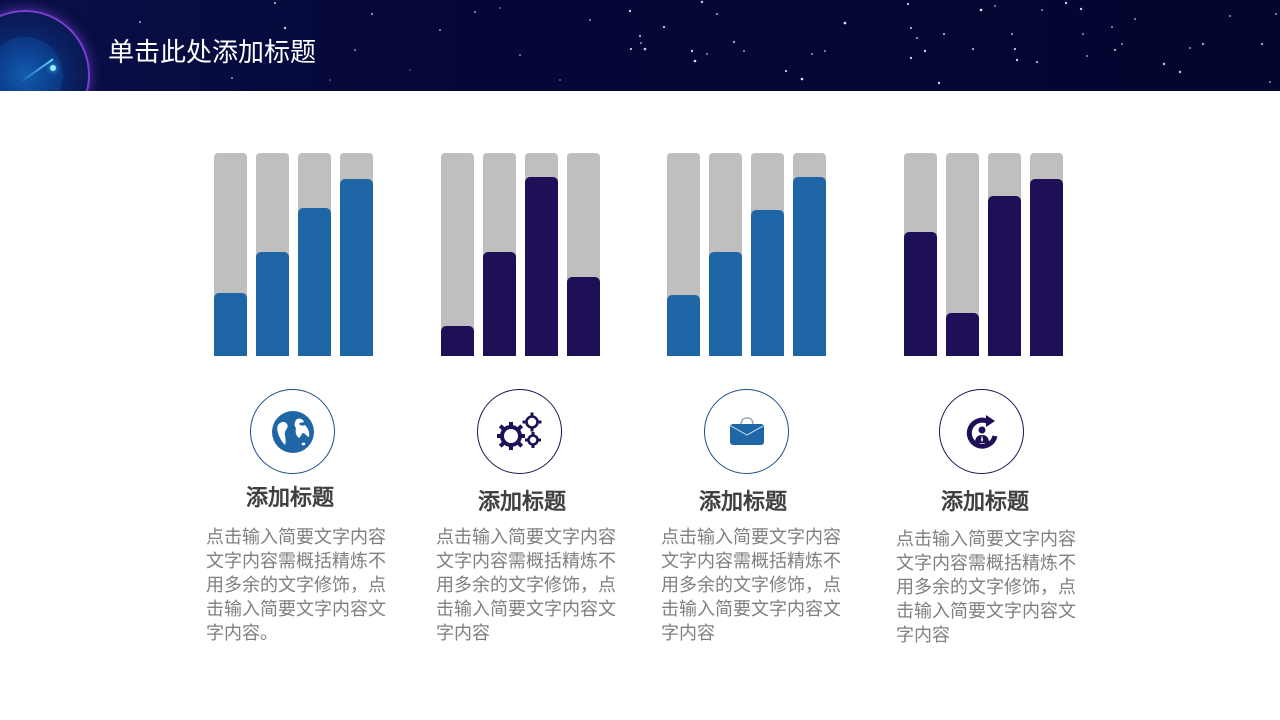  I want to click on user-refresh-icon, so click(981, 431).